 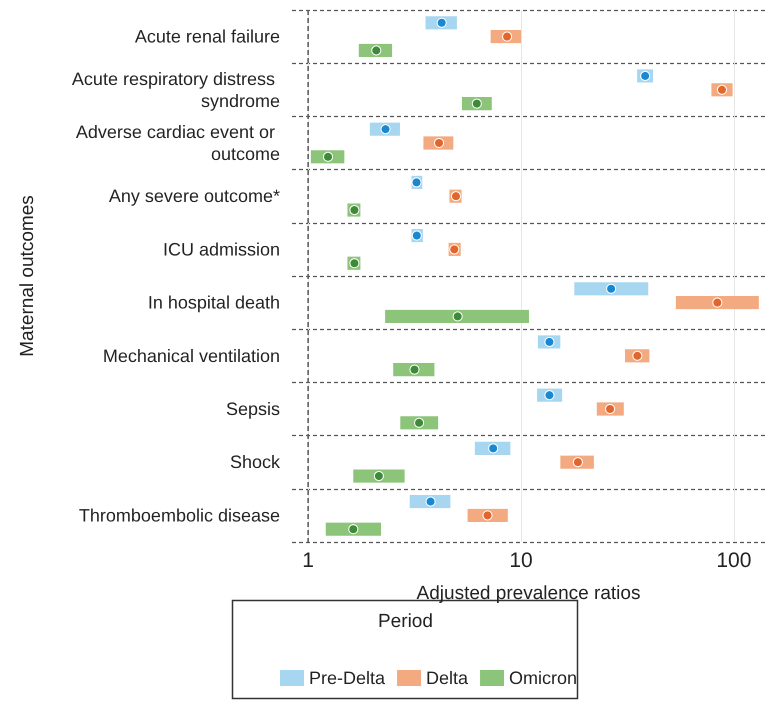 I want to click on legend-label: Omicron, so click(x=543, y=678).